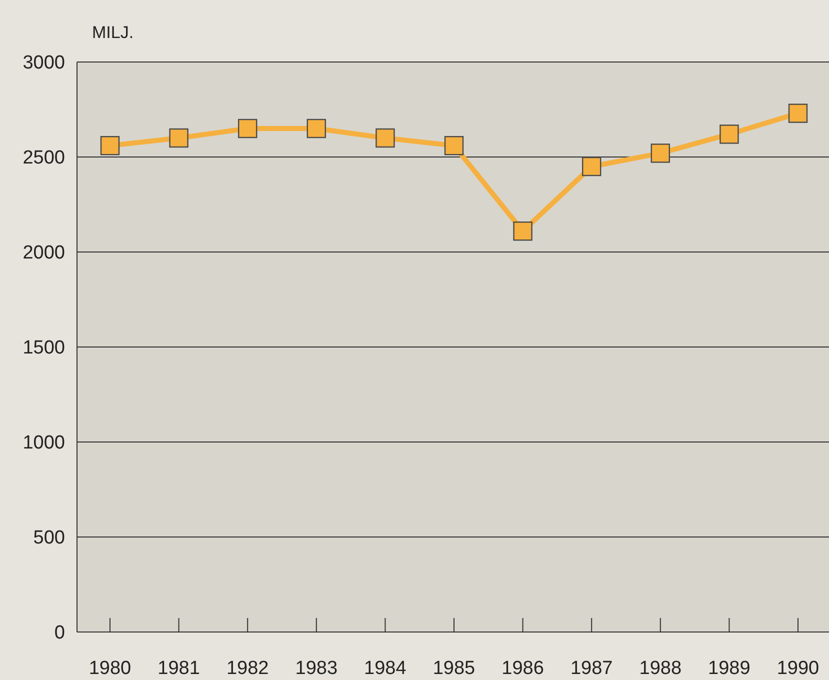 The image size is (829, 680). What do you see at coordinates (385, 668) in the screenshot?
I see `x-tick-label: 1984` at bounding box center [385, 668].